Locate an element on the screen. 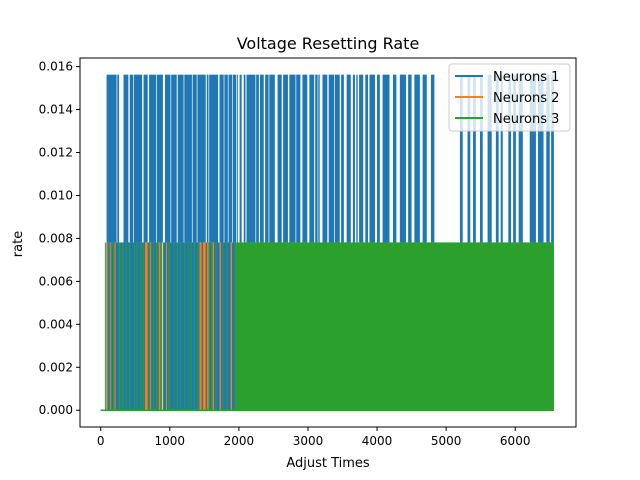  legend-box is located at coordinates (509, 97).